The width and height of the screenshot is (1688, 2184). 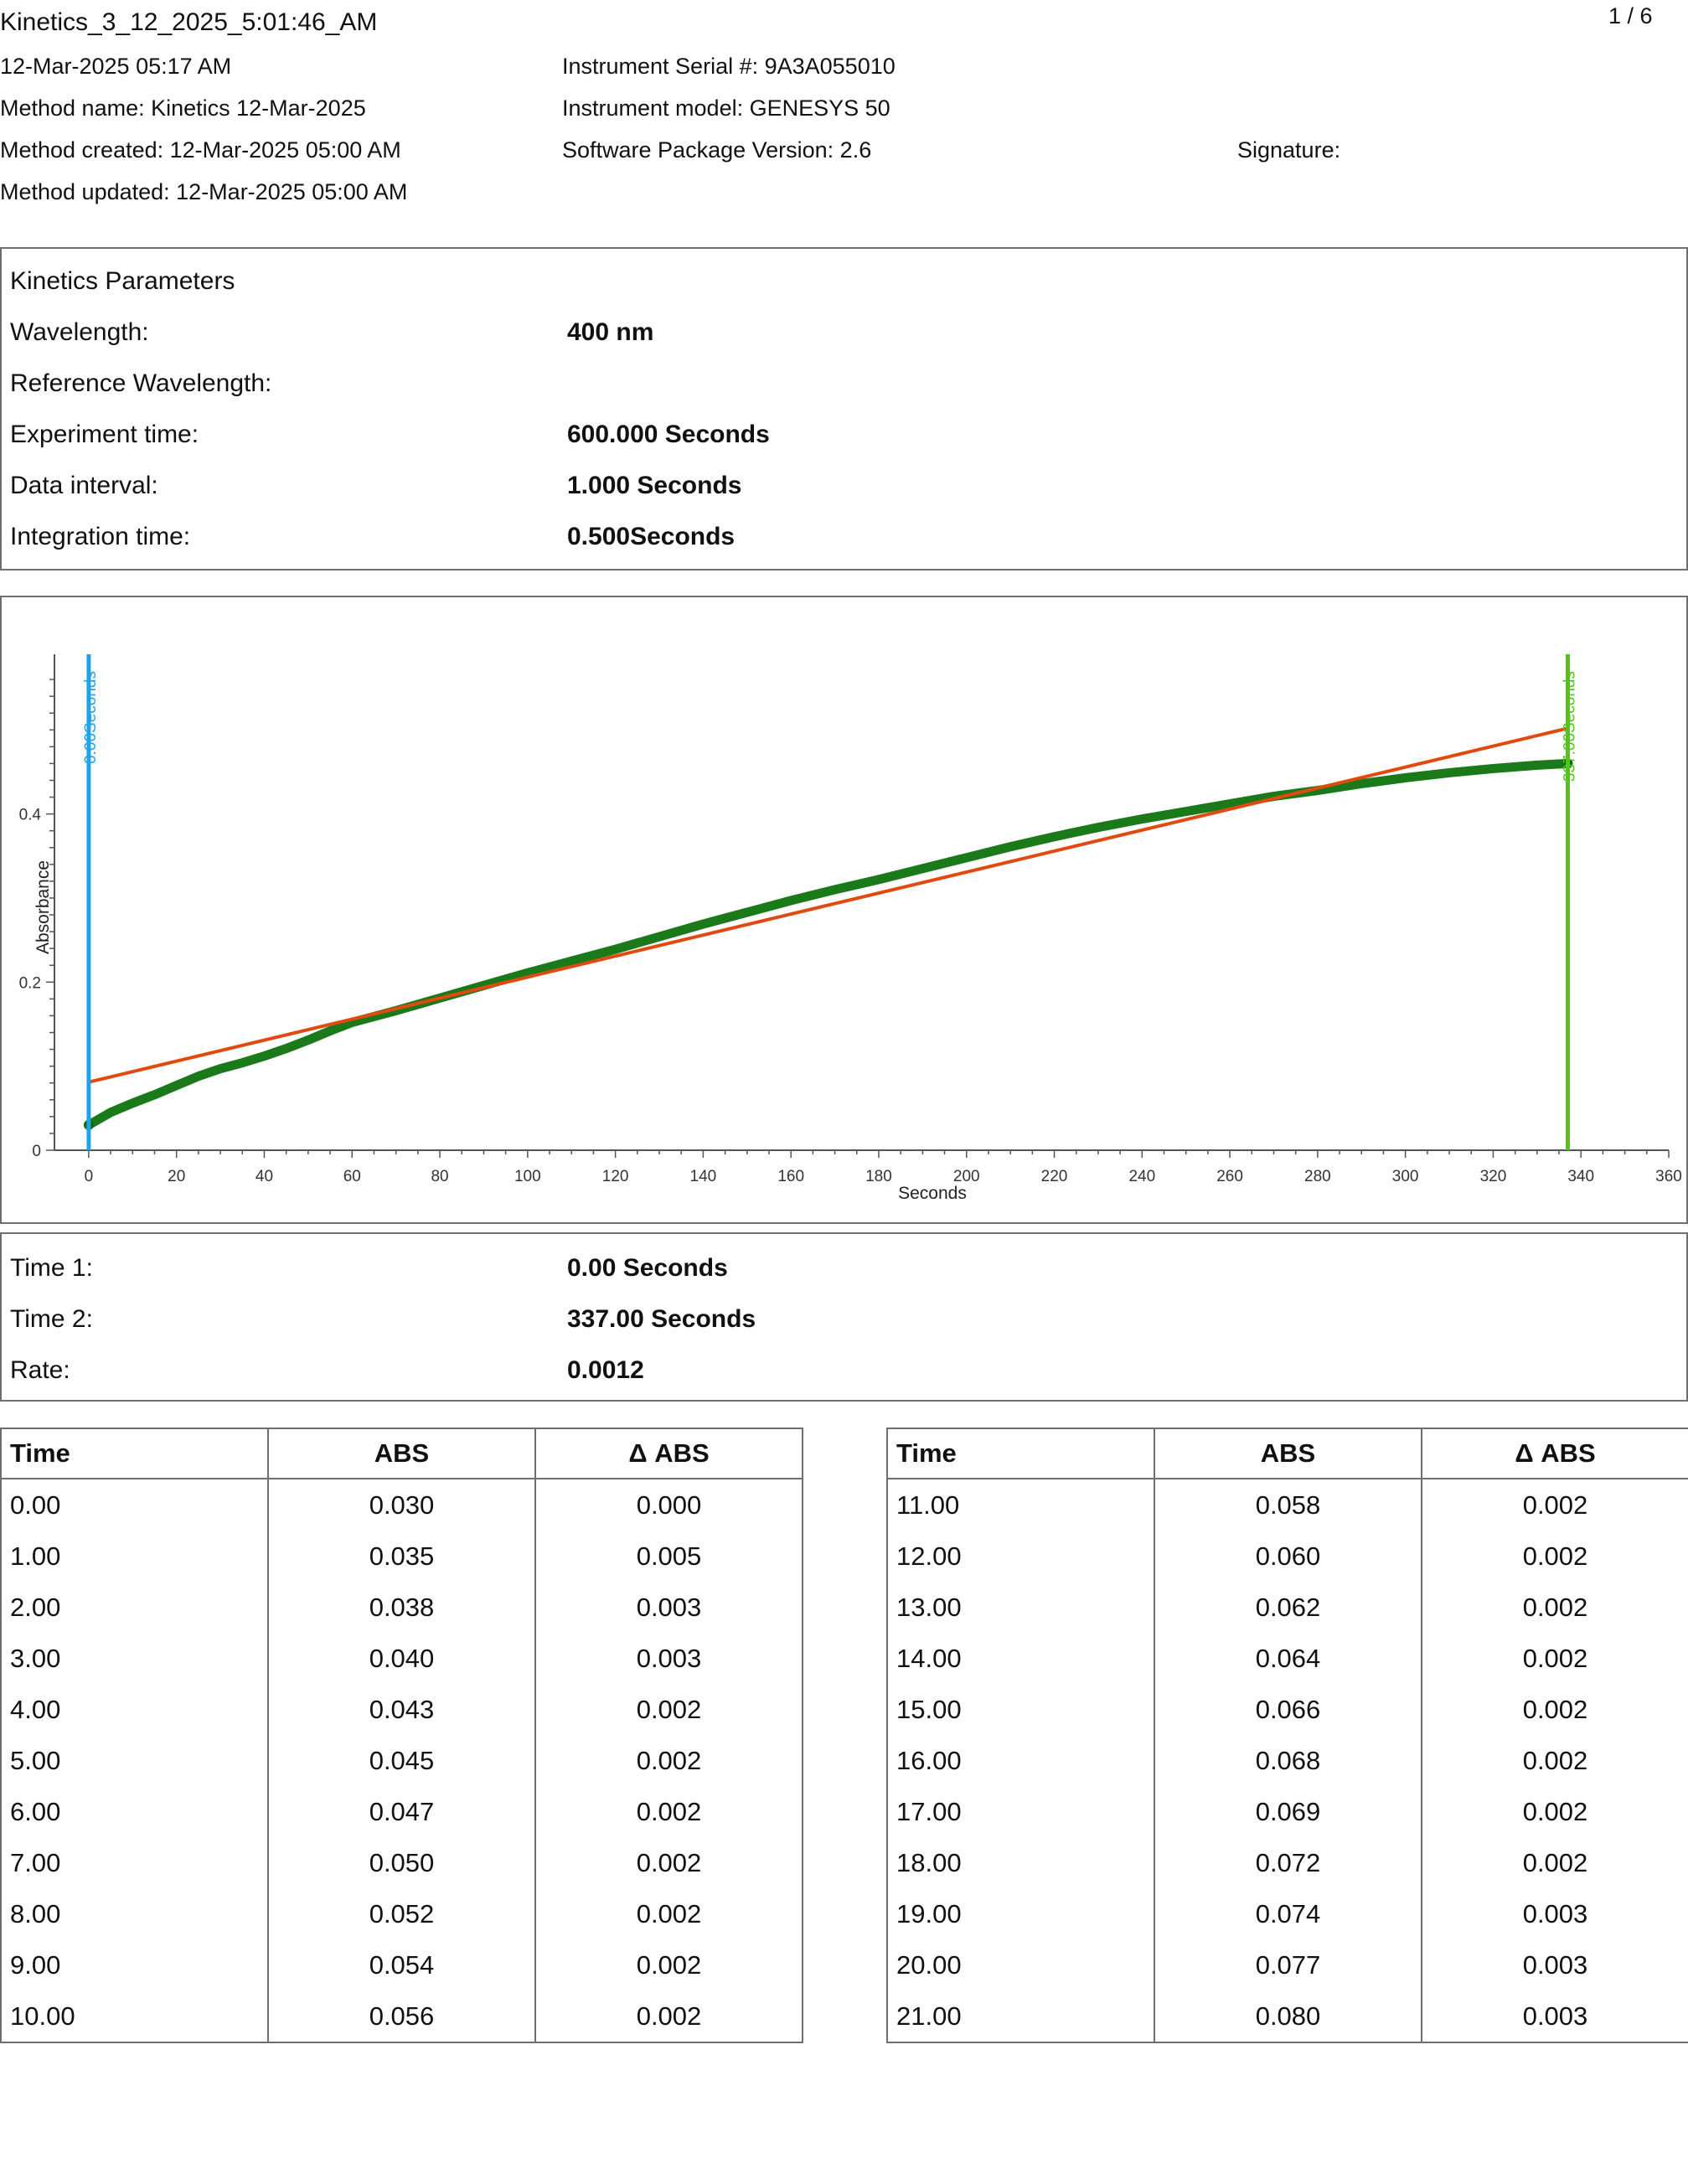 What do you see at coordinates (1288, 1913) in the screenshot?
I see `cell-abs: 0.074` at bounding box center [1288, 1913].